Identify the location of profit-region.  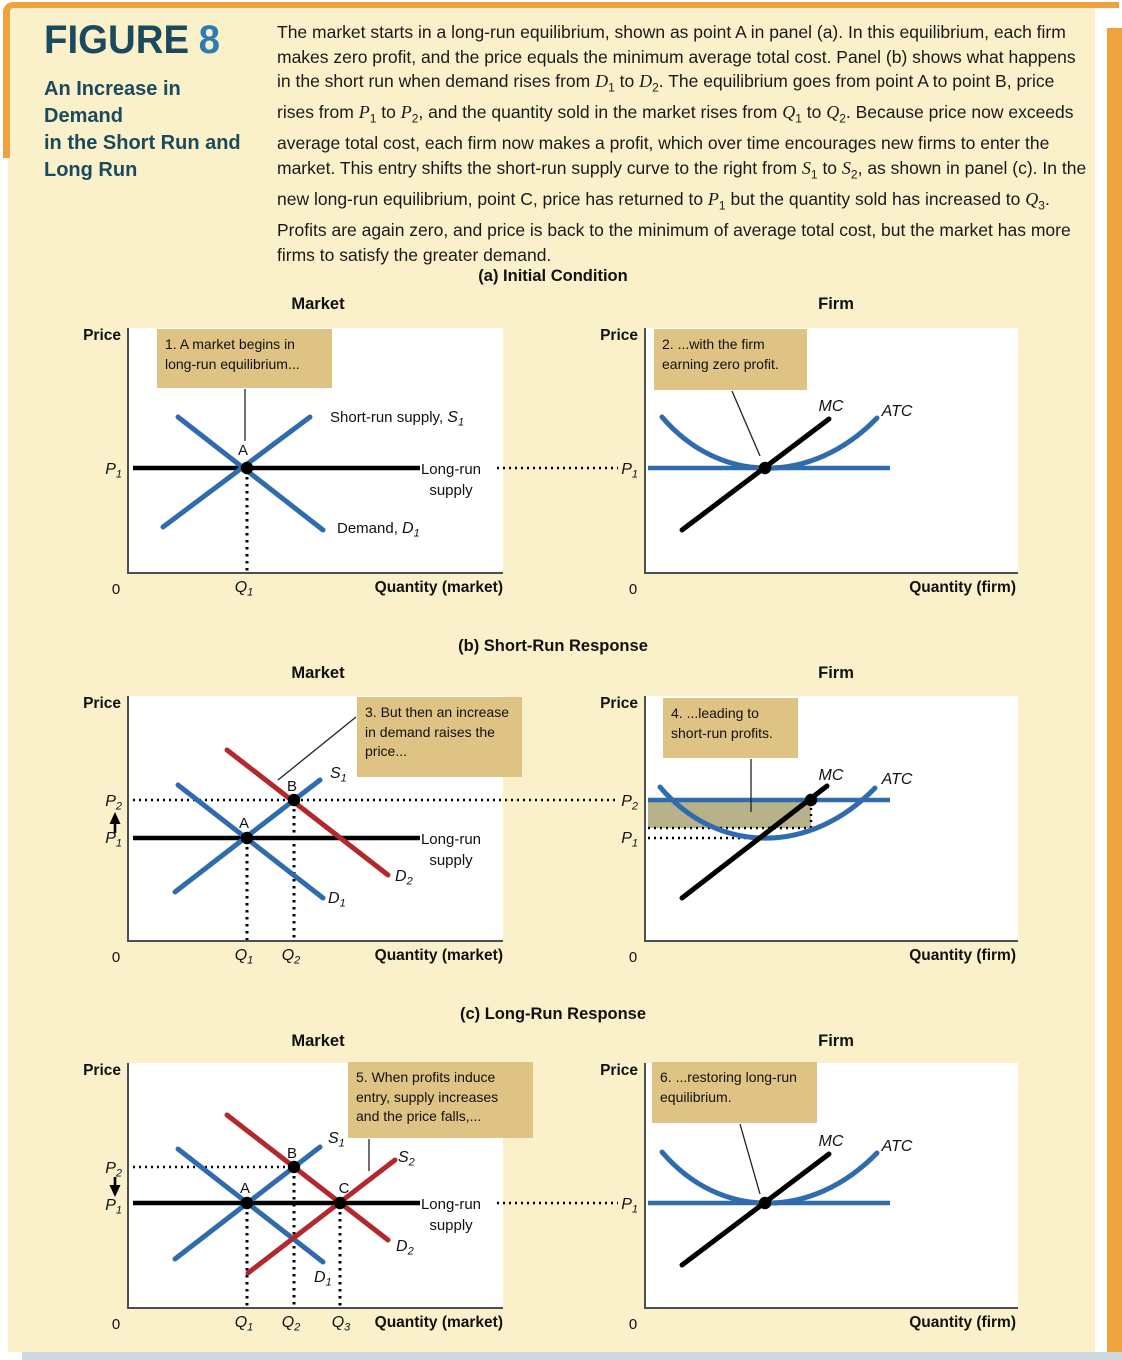
(729, 815).